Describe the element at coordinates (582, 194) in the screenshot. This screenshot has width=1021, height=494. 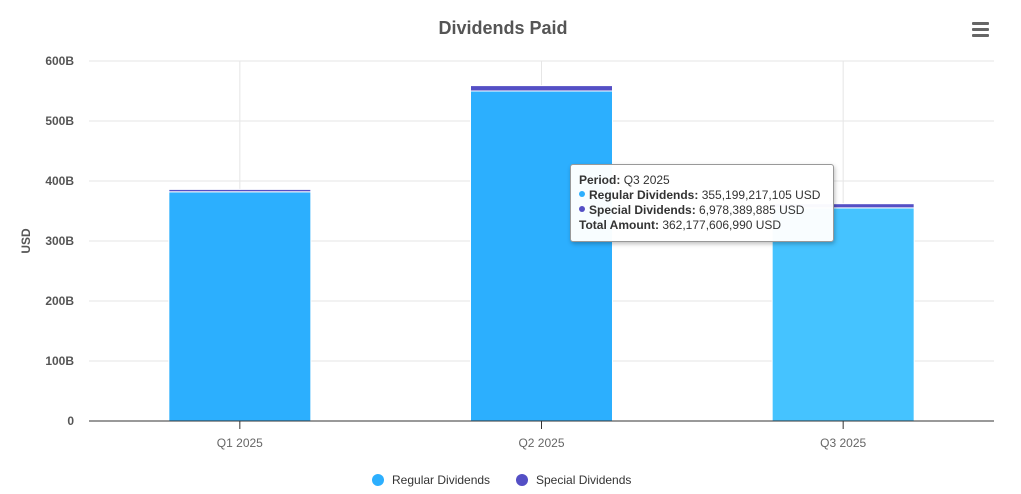
I see `regular-dot-icon` at that location.